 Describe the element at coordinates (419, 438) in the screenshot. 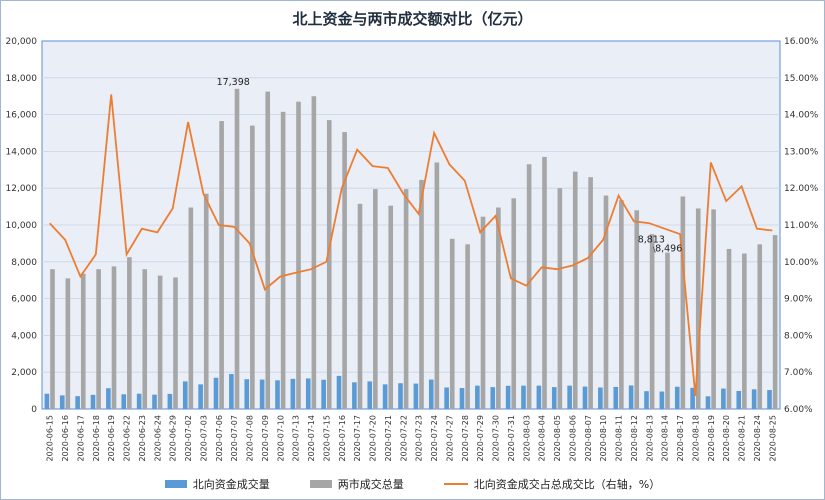

I see `x-tick-label: 2020-07-23` at that location.